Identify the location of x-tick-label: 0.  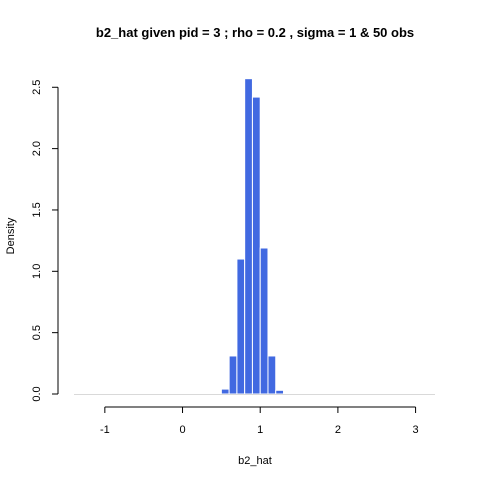
(182, 430).